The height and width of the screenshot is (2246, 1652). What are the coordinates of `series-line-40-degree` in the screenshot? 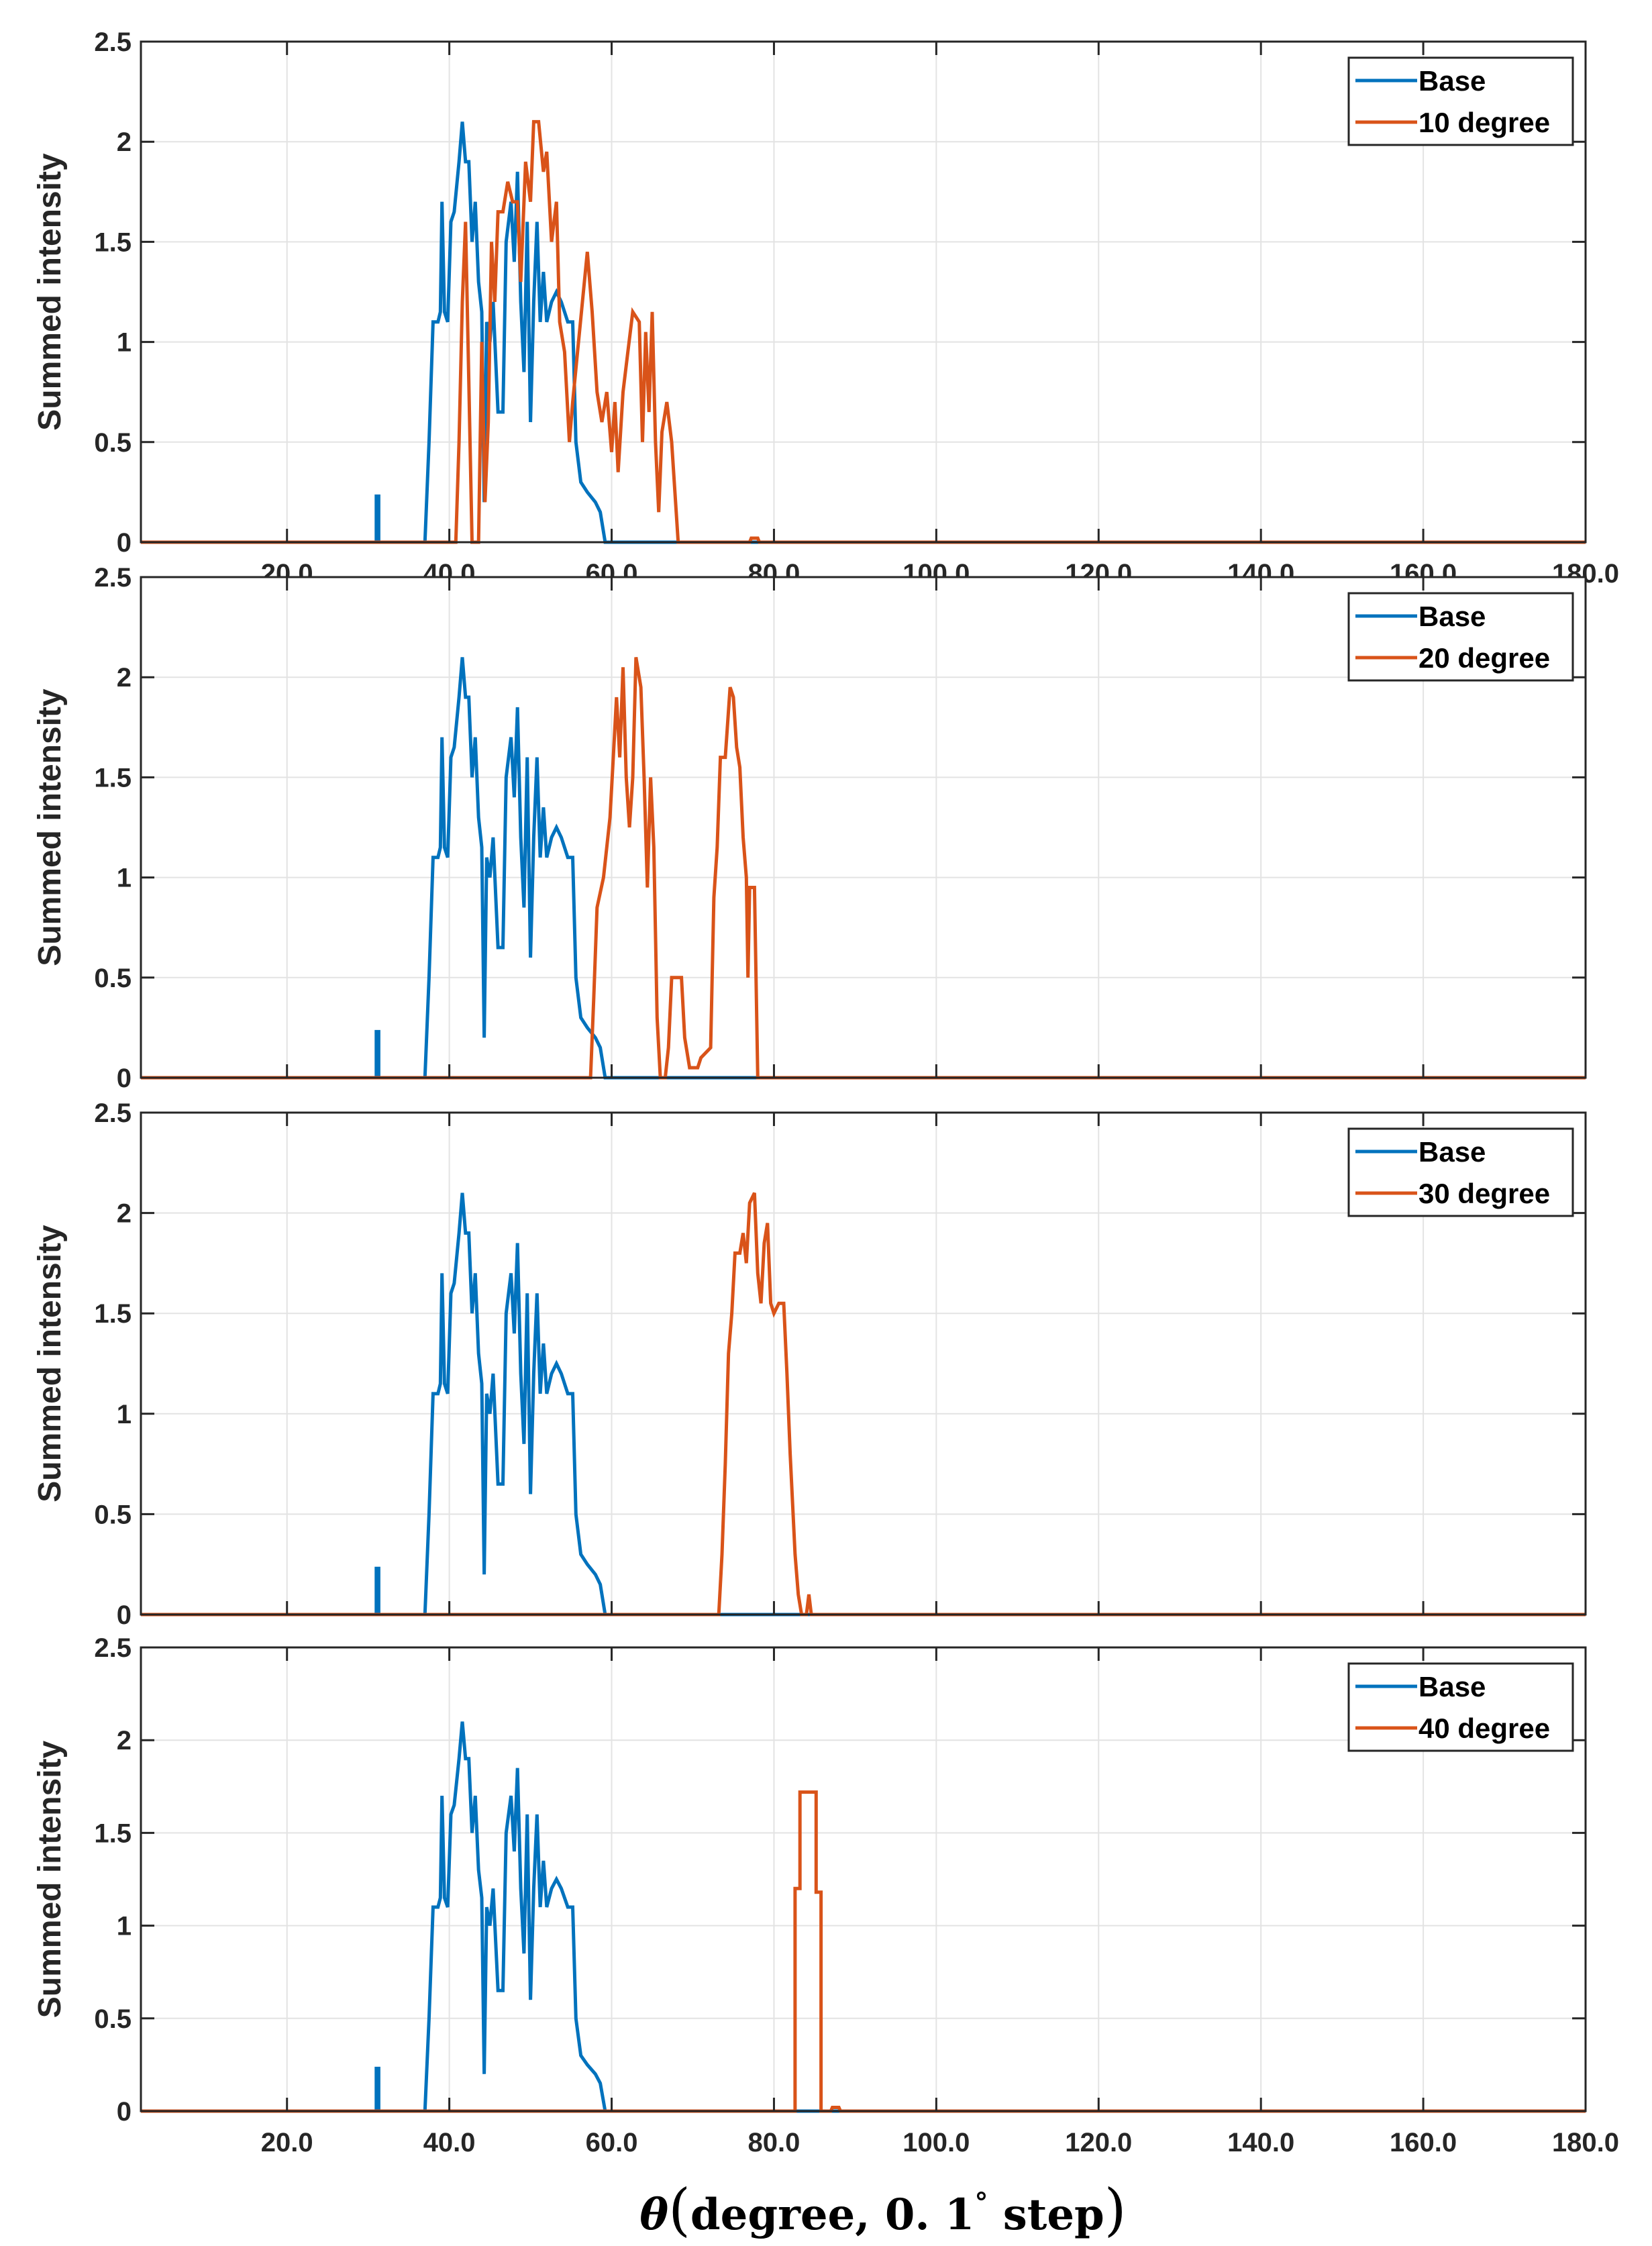 It's located at (863, 1951).